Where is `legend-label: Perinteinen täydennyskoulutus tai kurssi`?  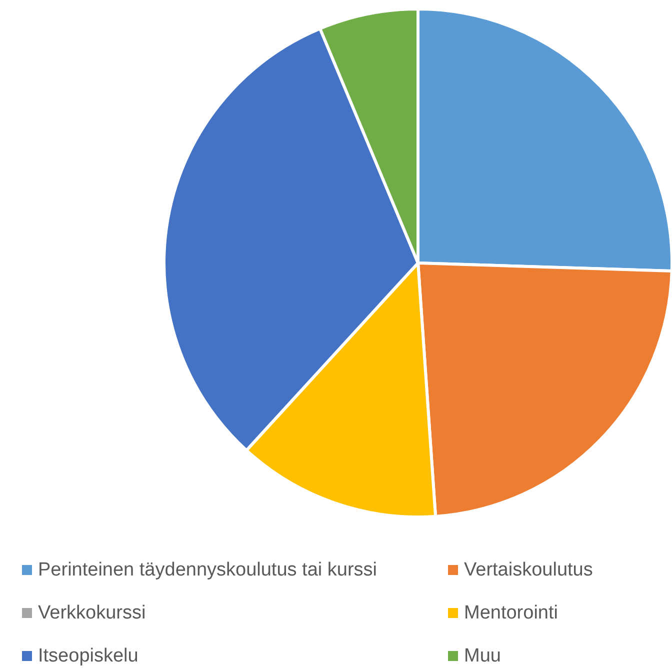 legend-label: Perinteinen täydennyskoulutus tai kurssi is located at coordinates (208, 570).